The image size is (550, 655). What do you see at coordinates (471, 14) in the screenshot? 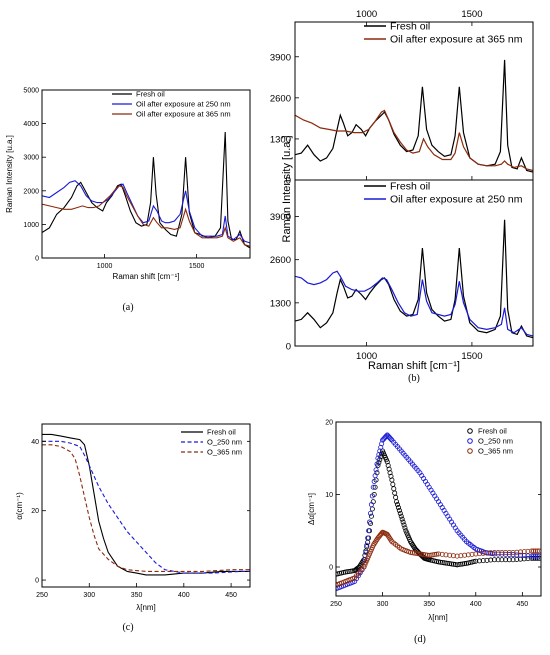
I see `x-tick-label-top: 1500` at bounding box center [471, 14].